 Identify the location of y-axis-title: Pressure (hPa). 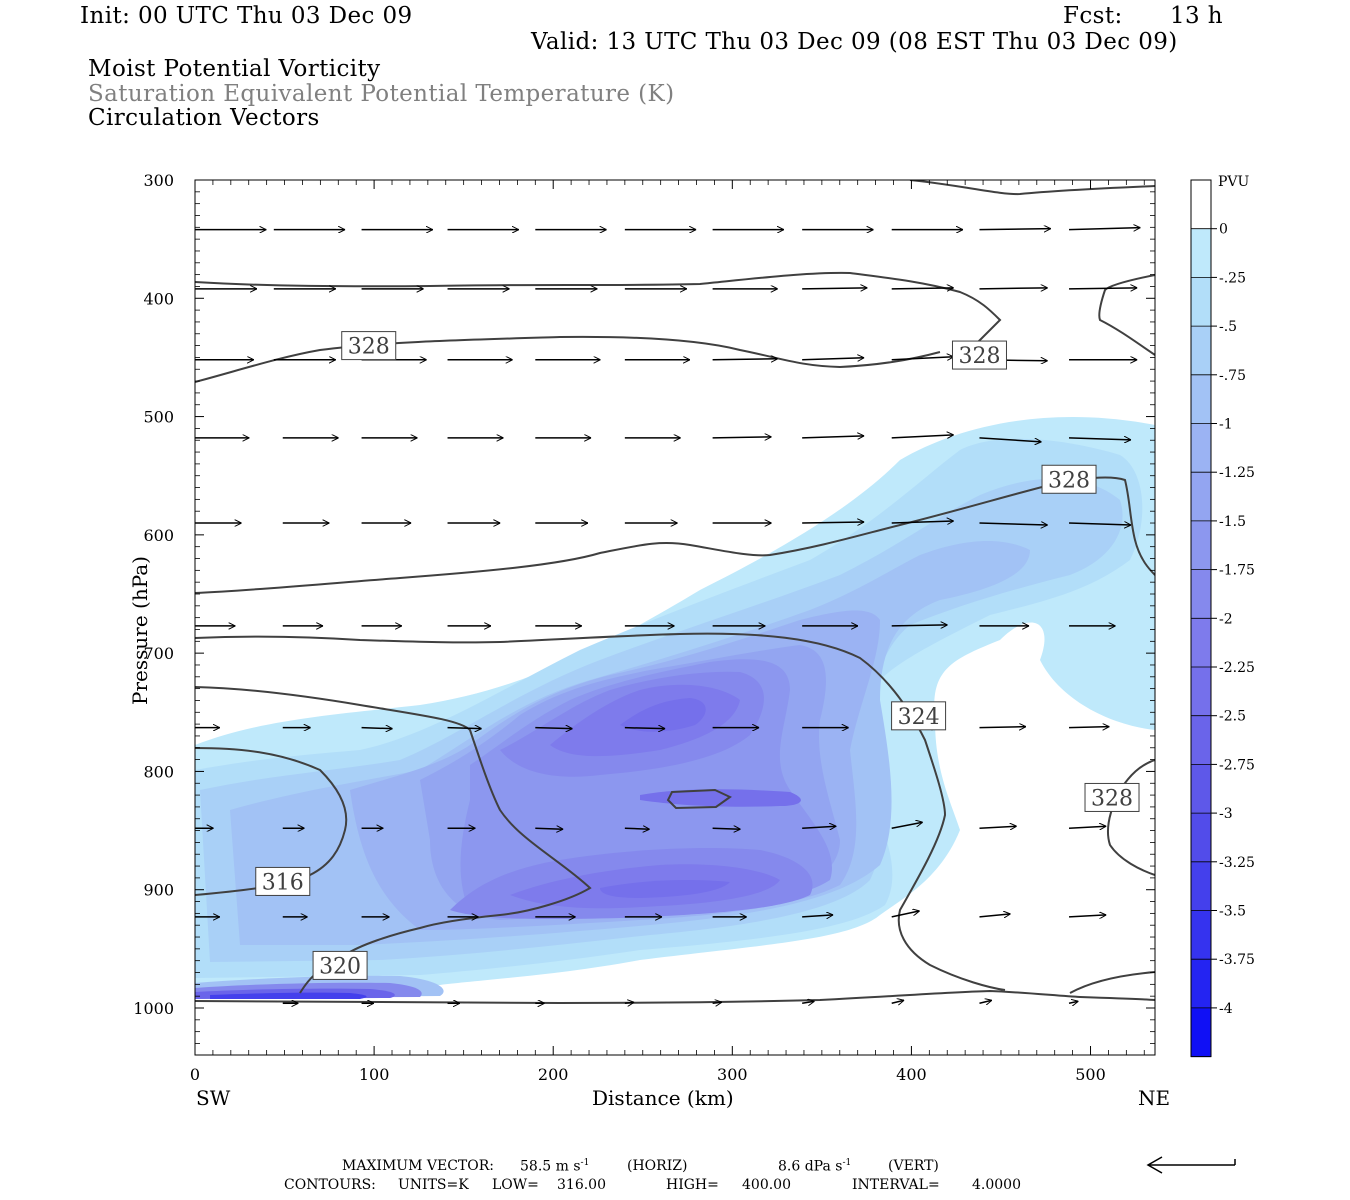
(140, 630).